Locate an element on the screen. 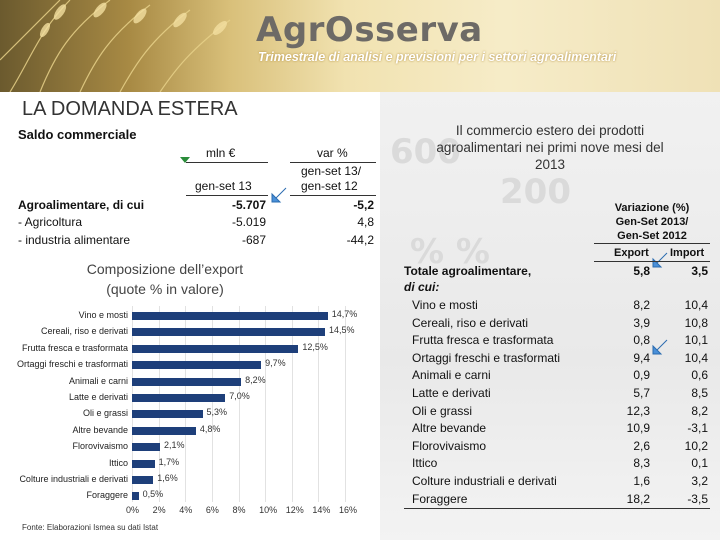 Image resolution: width=720 pixels, height=540 pixels. col-export-head: Export is located at coordinates (631, 253).